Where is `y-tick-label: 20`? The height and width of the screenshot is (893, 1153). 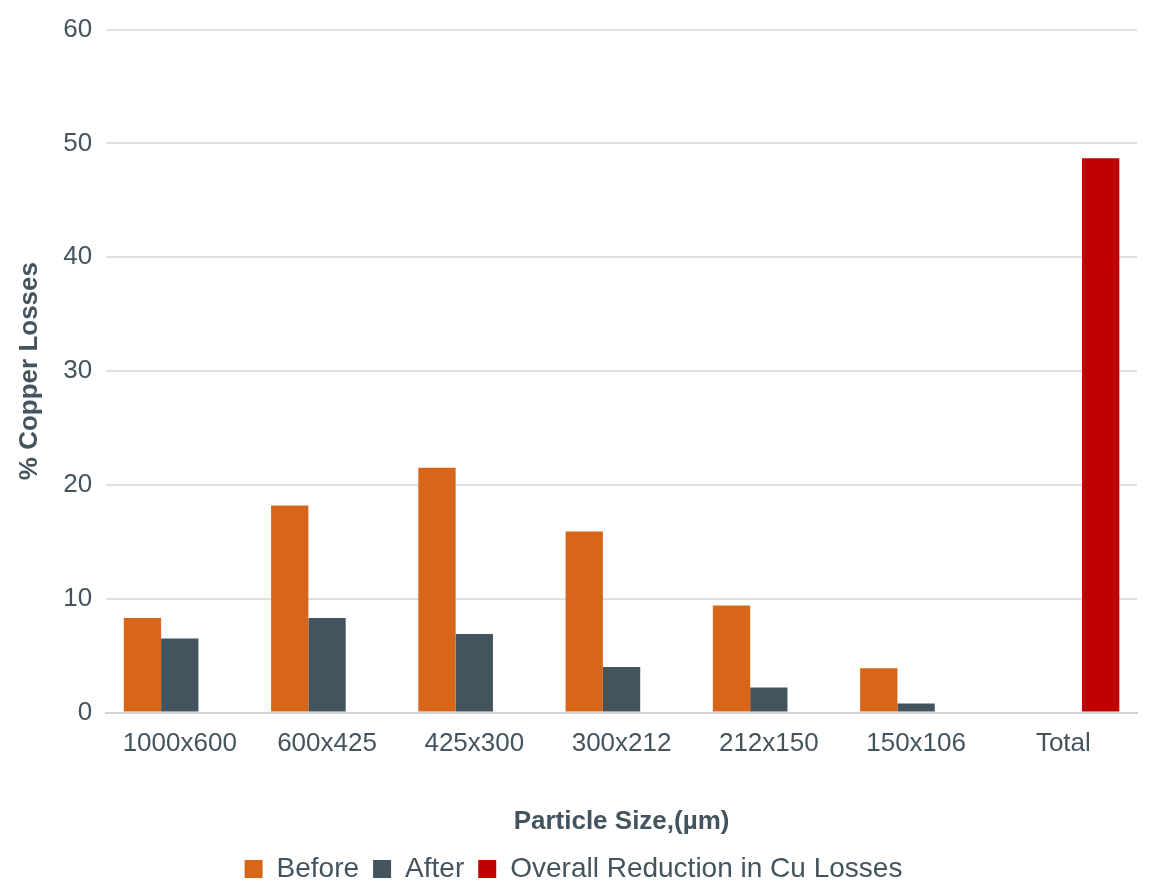
y-tick-label: 20 is located at coordinates (78, 483).